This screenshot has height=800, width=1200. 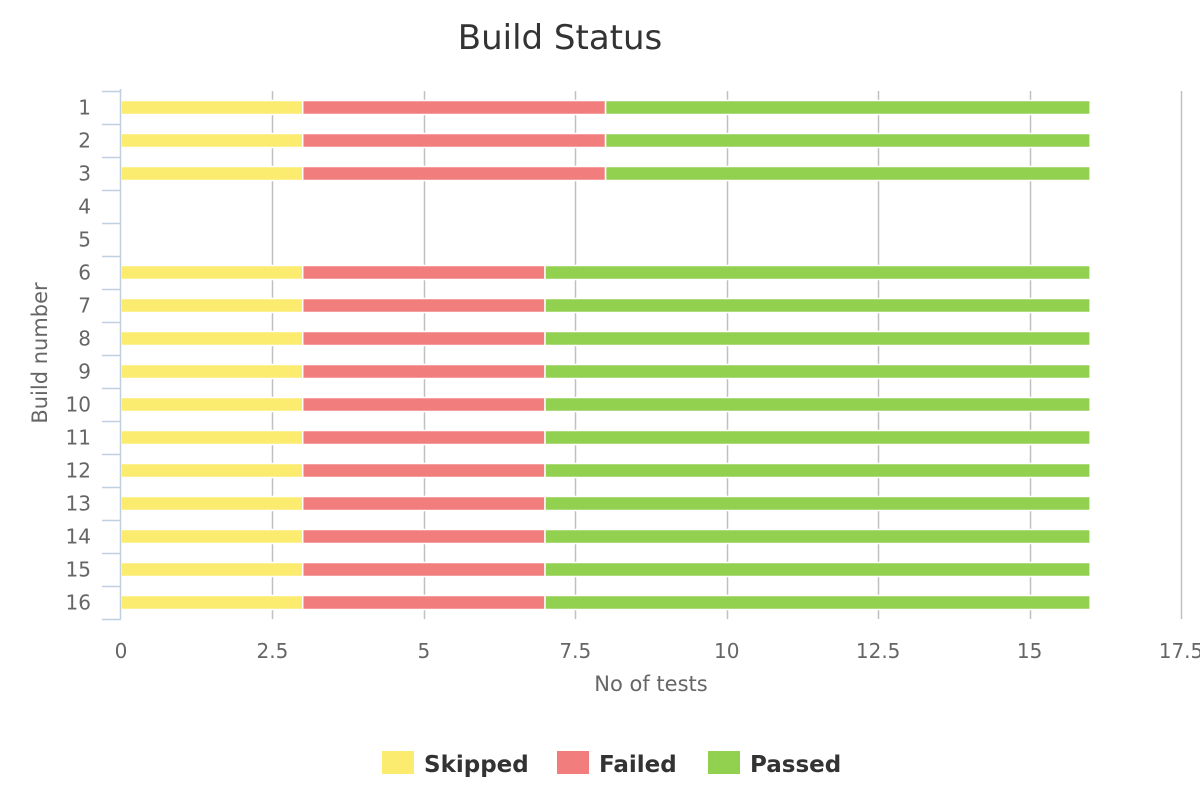 What do you see at coordinates (726, 651) in the screenshot?
I see `x-tick-label: 10` at bounding box center [726, 651].